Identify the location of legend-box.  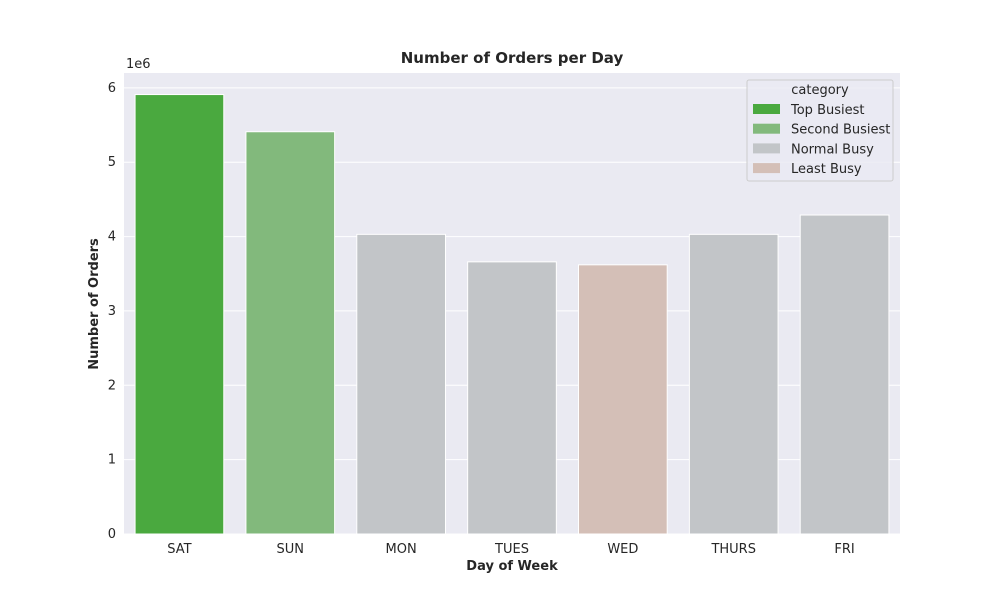
(820, 130).